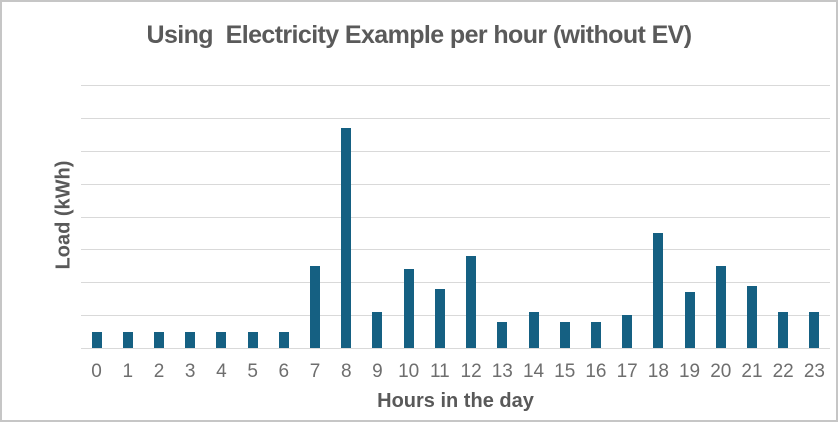 Image resolution: width=838 pixels, height=422 pixels. I want to click on x-tick-label-23: 23, so click(814, 371).